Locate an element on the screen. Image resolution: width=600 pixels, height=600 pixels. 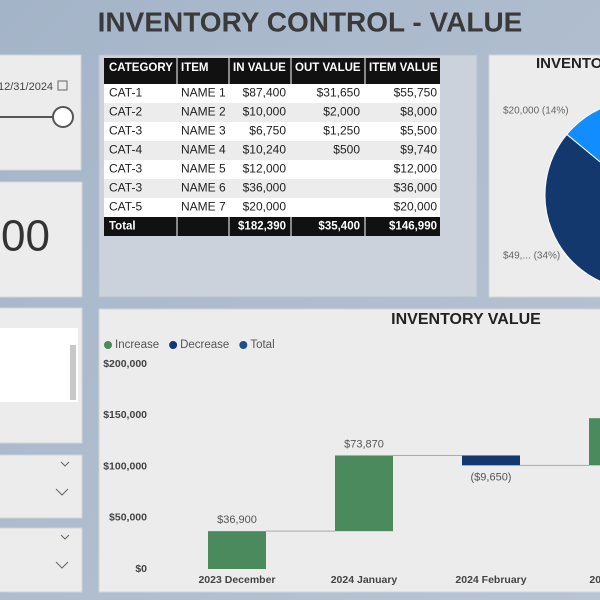
chart-title: INVENTO is located at coordinates (568, 63).